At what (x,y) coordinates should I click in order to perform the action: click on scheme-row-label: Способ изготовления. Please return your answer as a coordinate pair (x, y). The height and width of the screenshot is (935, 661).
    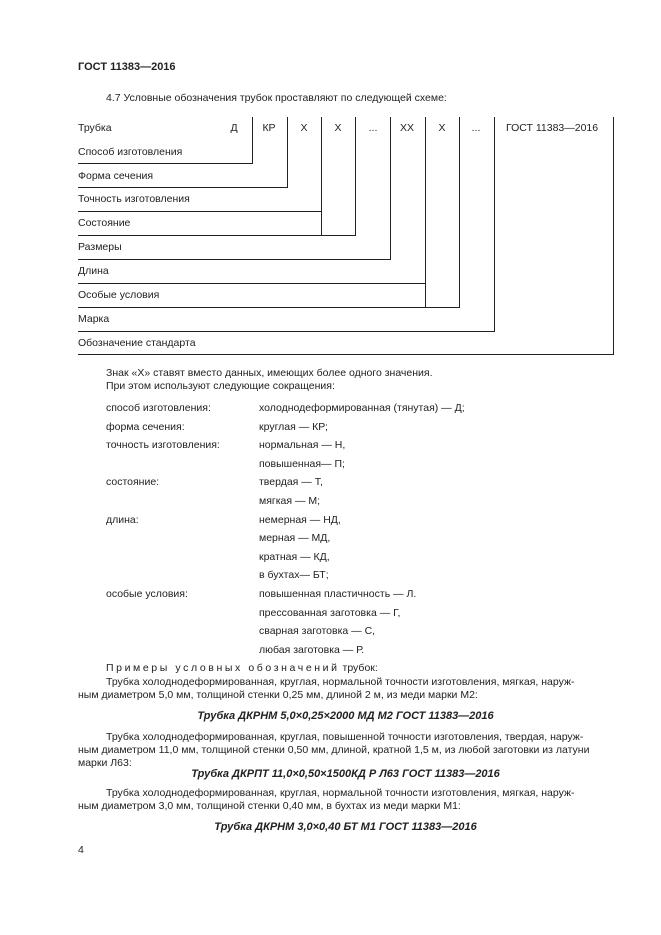
    Looking at the image, I should click on (130, 152).